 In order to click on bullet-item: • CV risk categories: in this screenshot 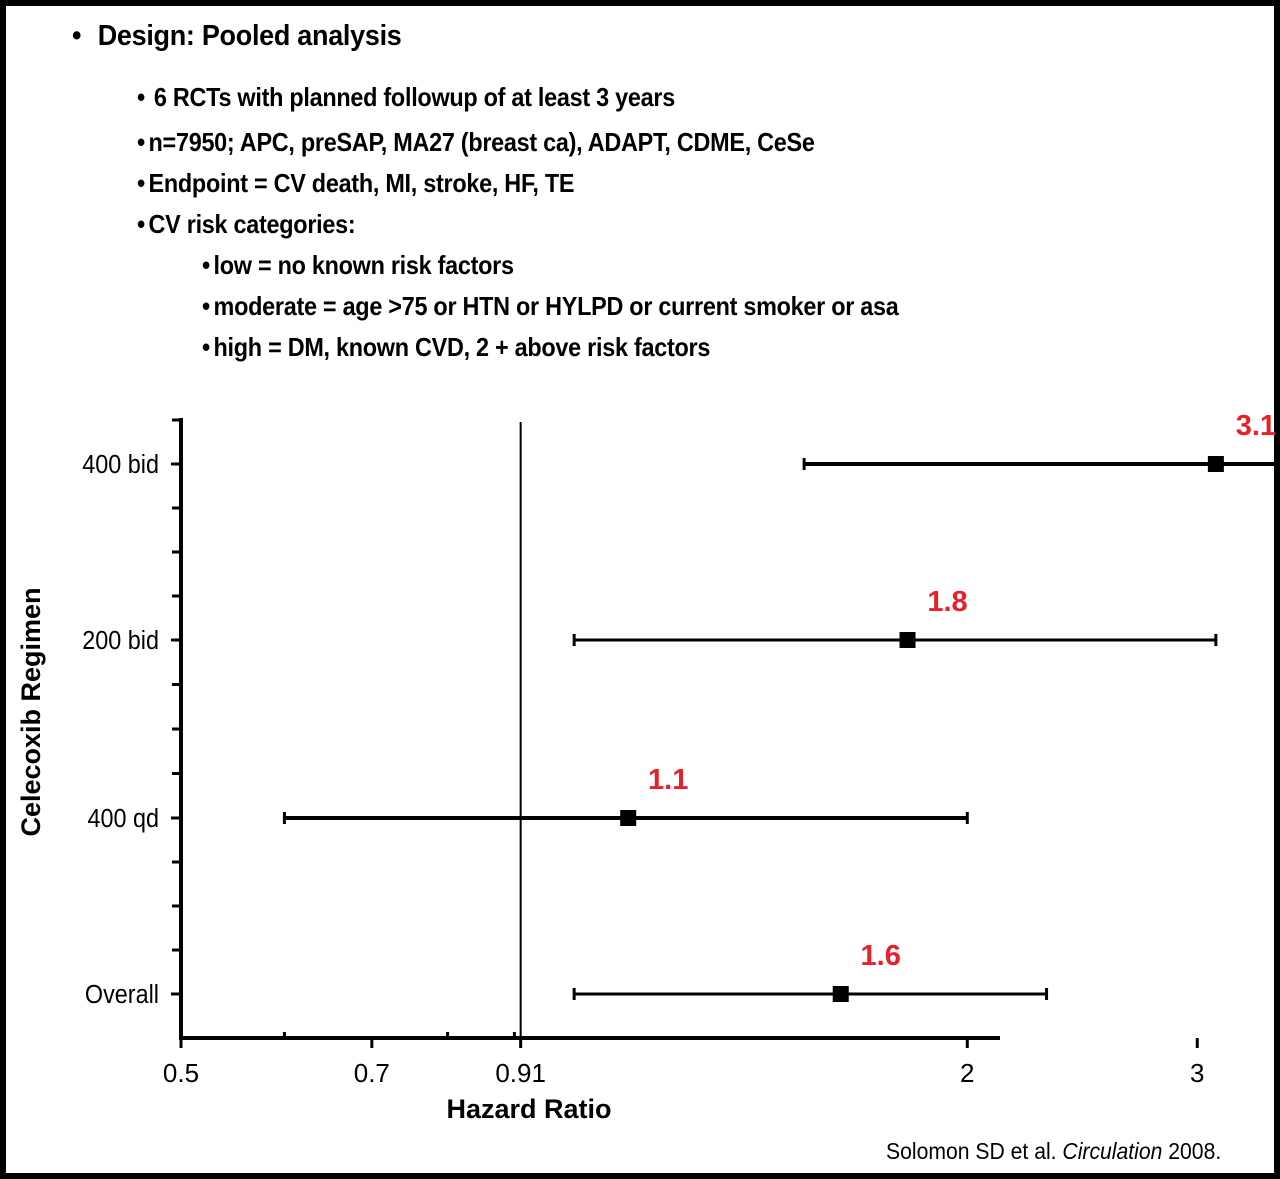, I will do `click(246, 224)`.